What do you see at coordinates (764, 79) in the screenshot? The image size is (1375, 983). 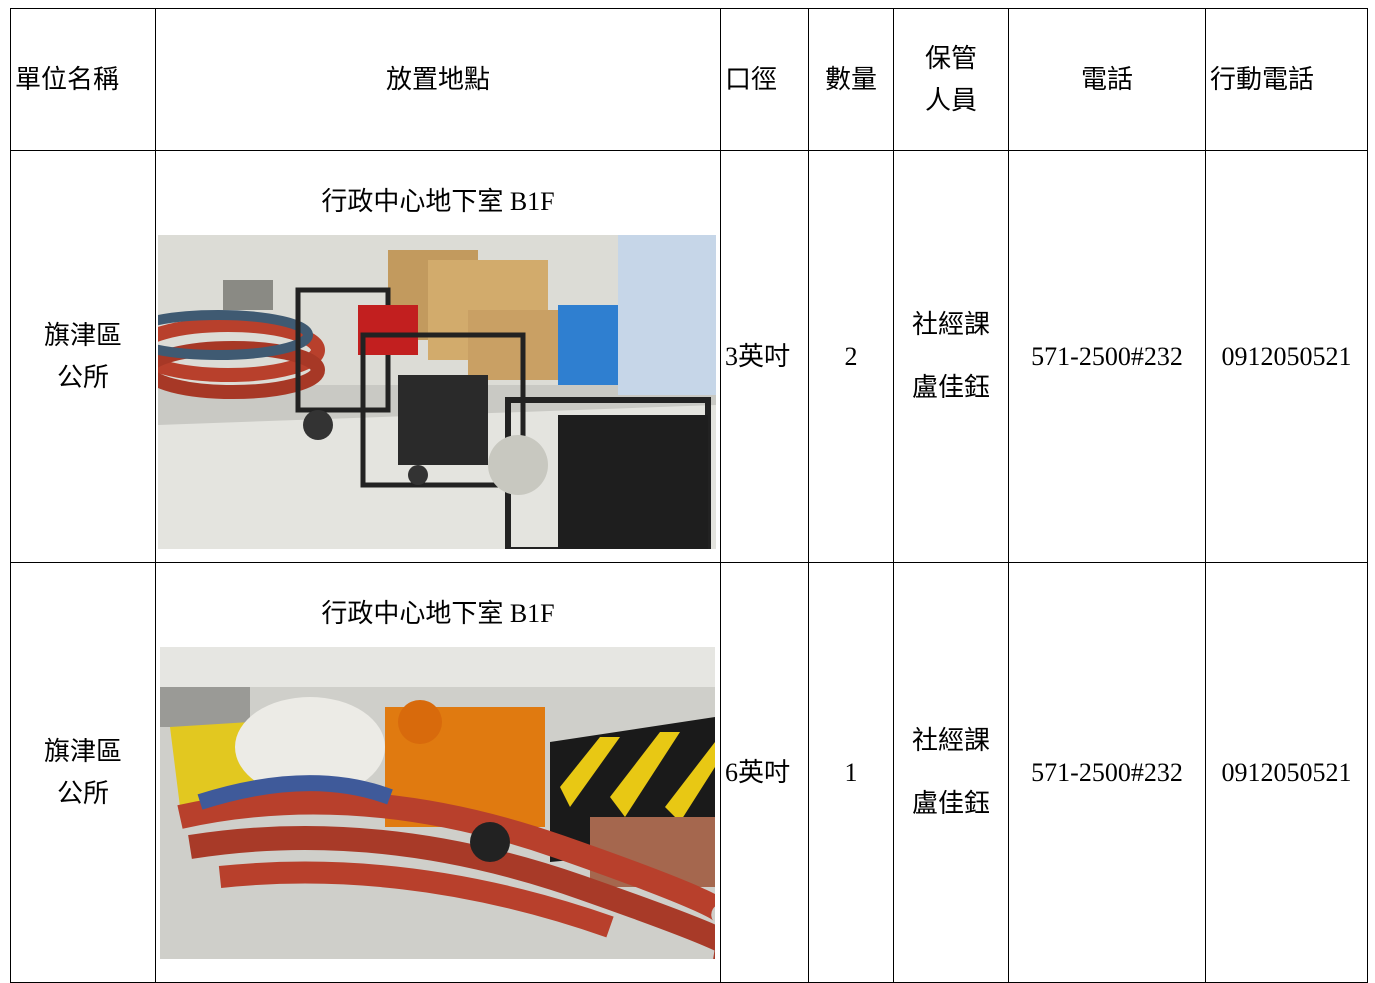 I see `header-cell: 口徑` at bounding box center [764, 79].